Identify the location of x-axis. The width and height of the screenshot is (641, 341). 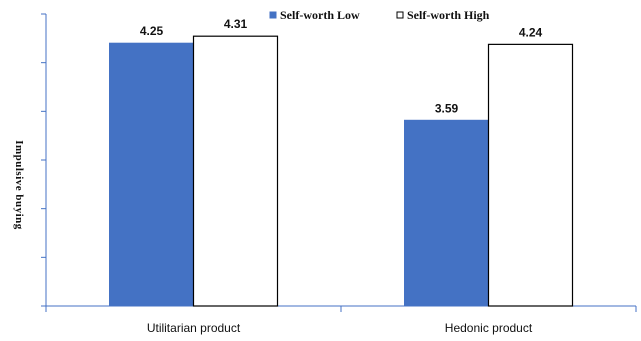
(341, 308).